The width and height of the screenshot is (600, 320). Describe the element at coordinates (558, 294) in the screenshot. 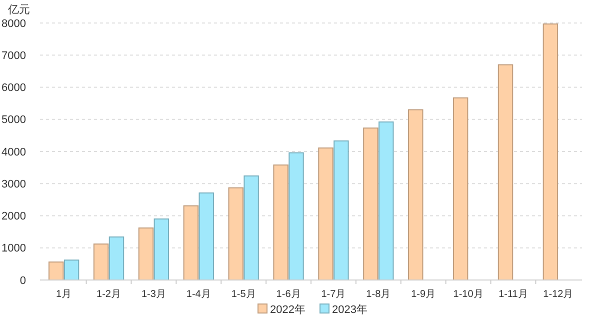

I see `x-tick-label: 1-12月` at that location.